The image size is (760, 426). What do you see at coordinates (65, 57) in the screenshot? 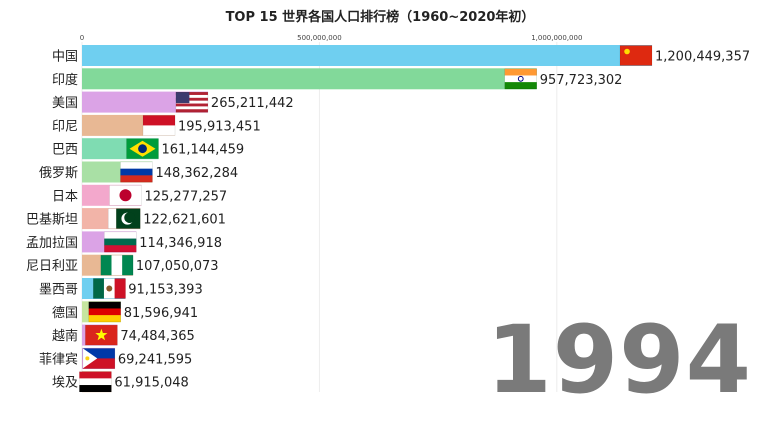
I see `category-label: 中国` at bounding box center [65, 57].